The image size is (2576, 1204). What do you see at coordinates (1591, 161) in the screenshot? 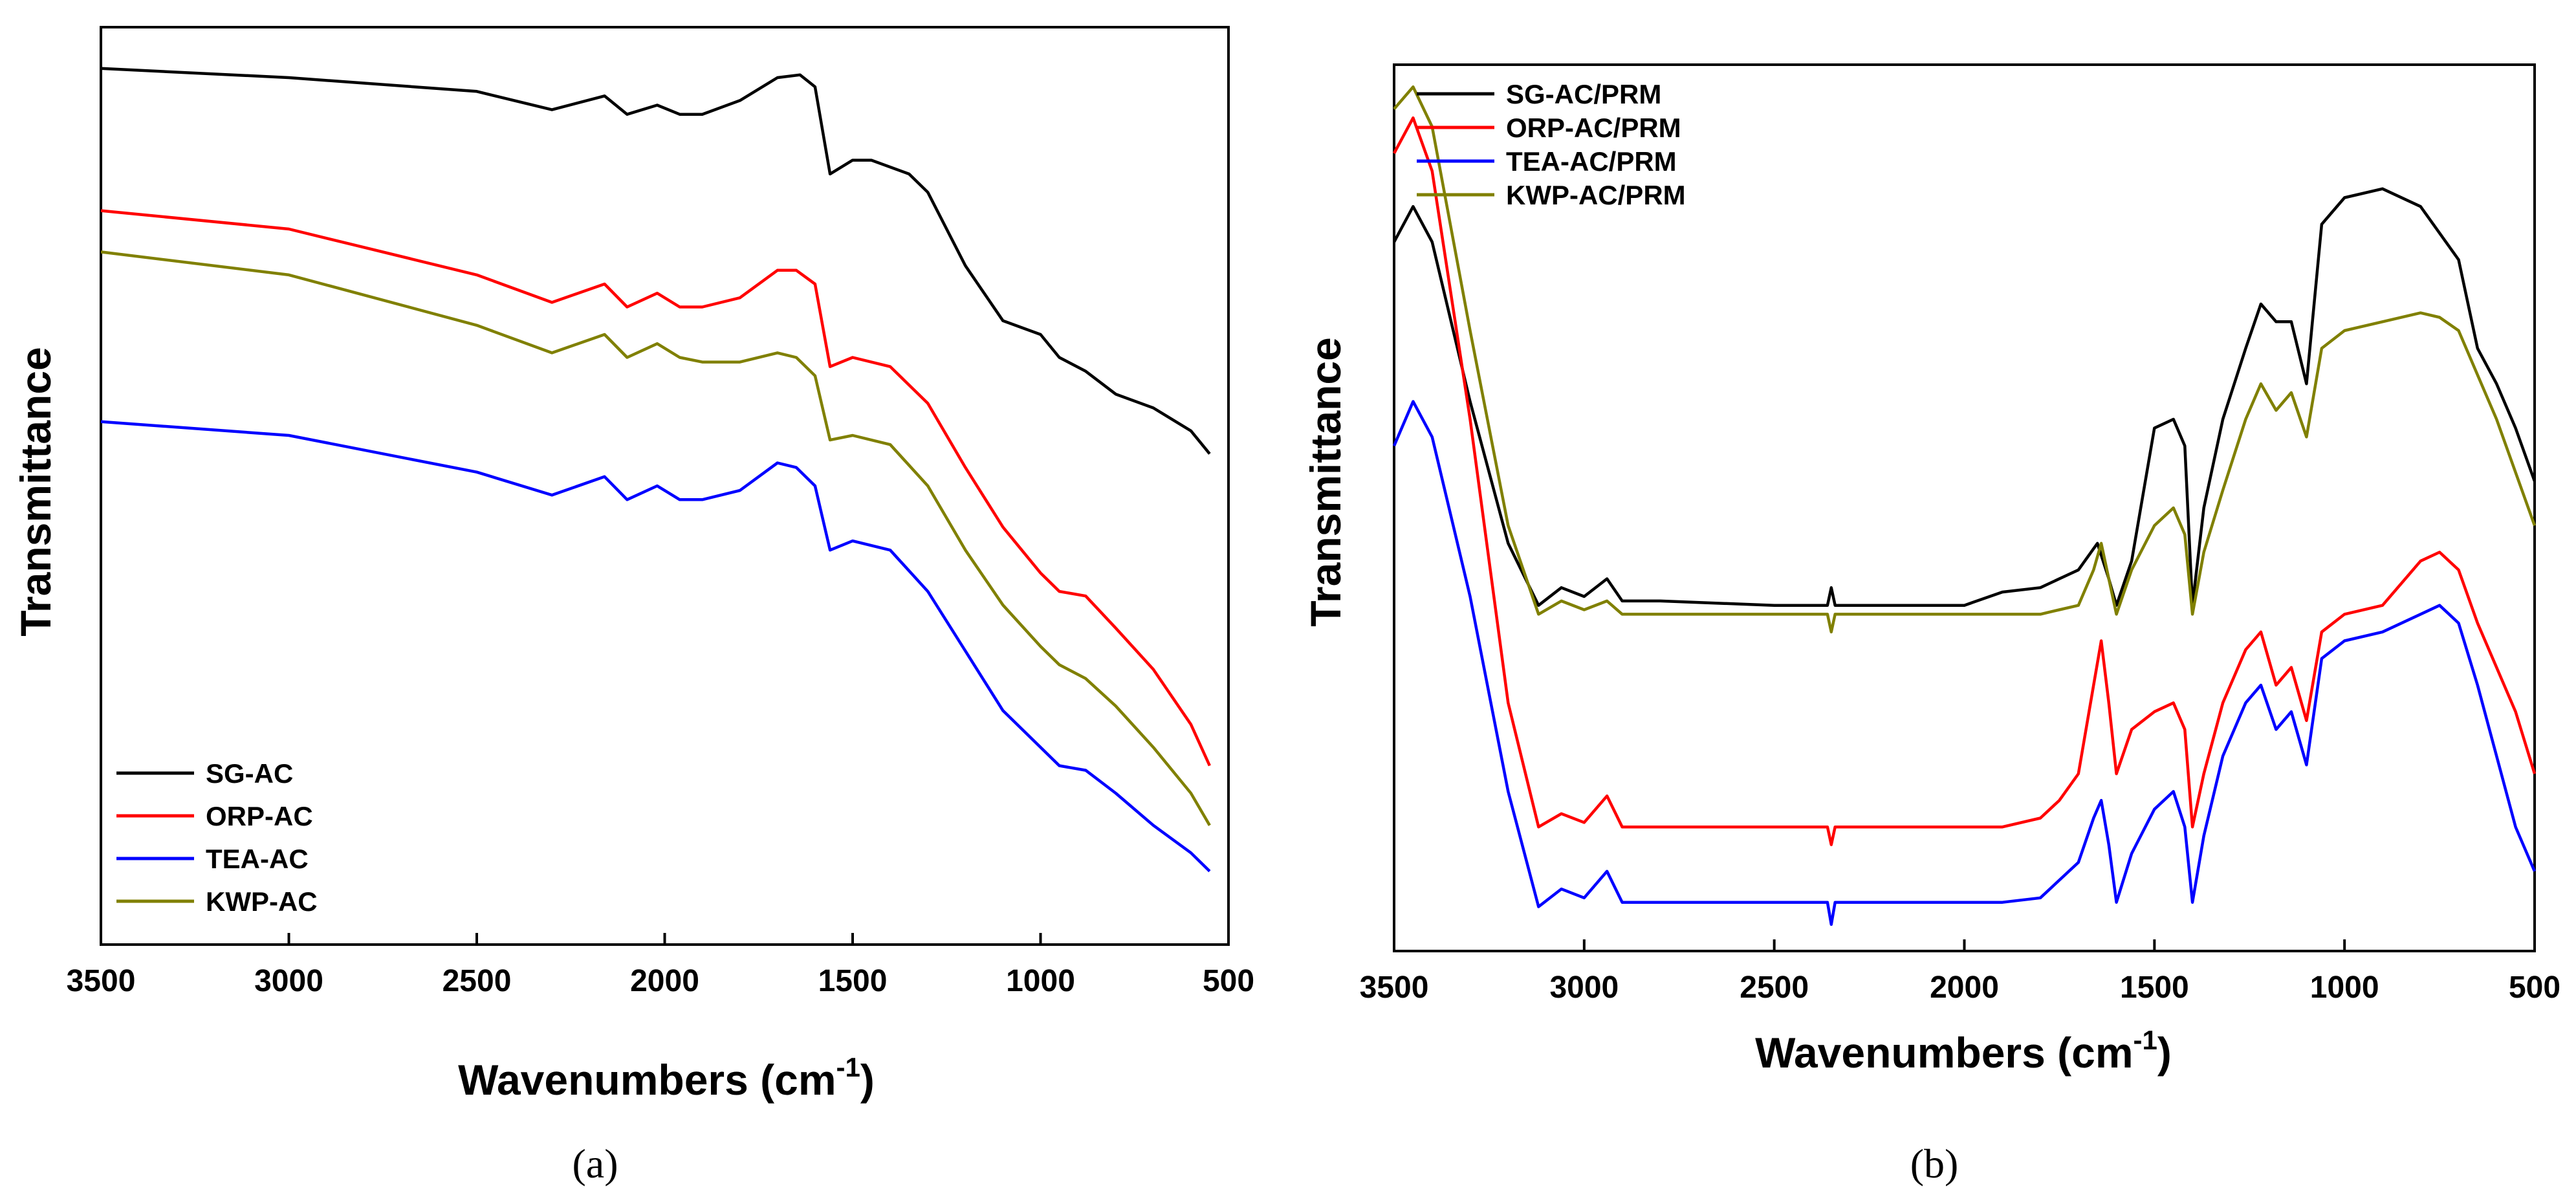
I see `legend-label-tea-ac/prm: TEA-AC/PRM` at bounding box center [1591, 161].